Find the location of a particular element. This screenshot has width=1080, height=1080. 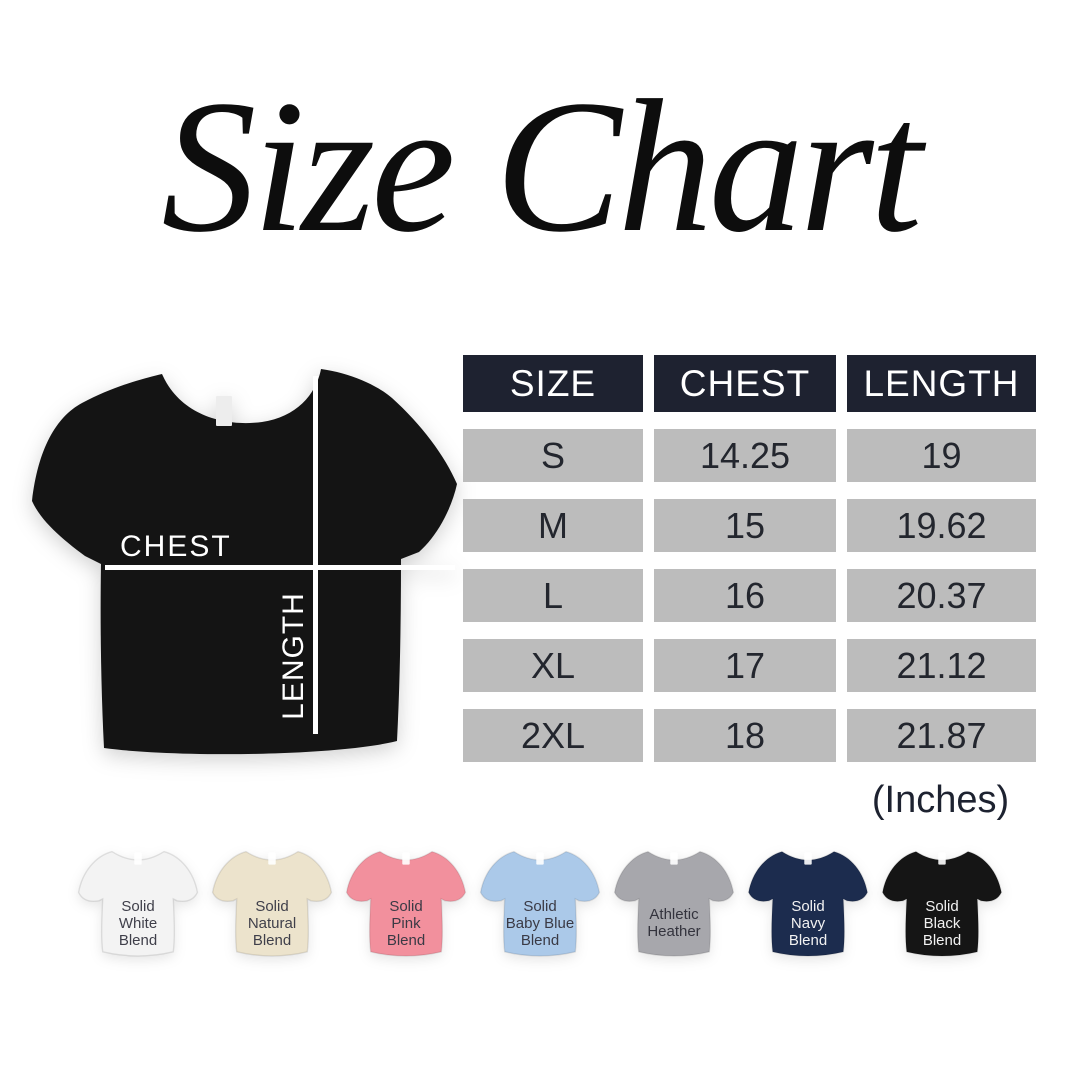

swatch-label: Solid Black Blend is located at coordinates (942, 923).